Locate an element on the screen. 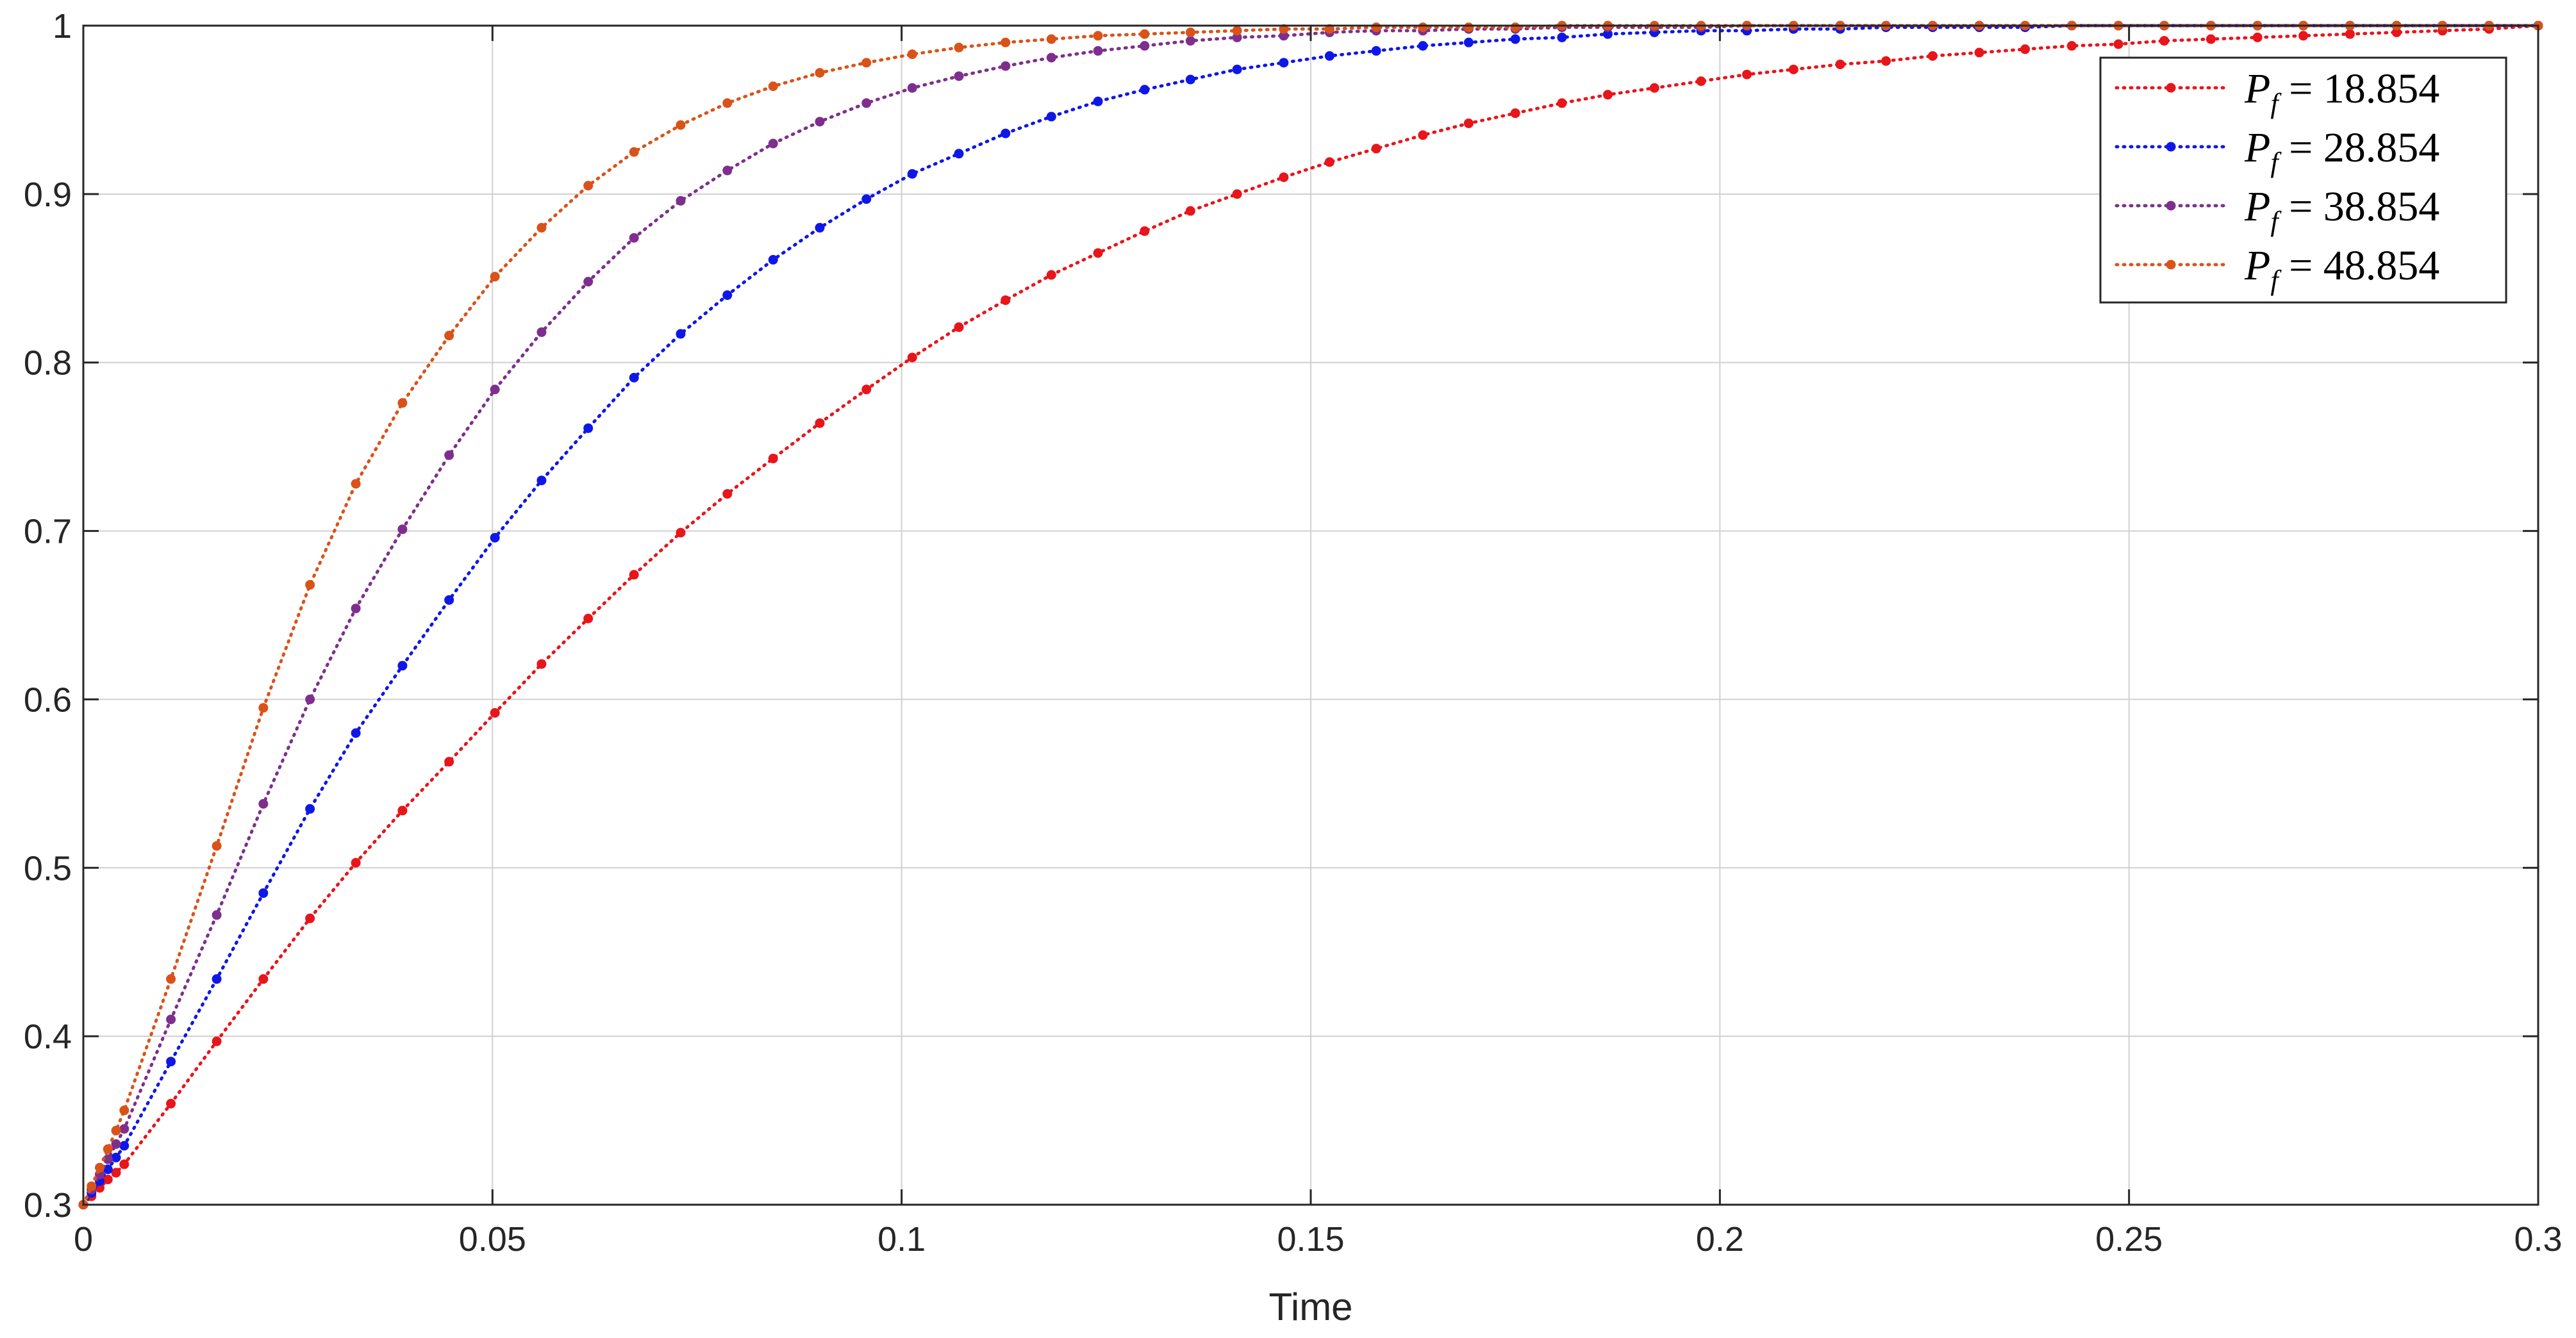 Image resolution: width=2576 pixels, height=1338 pixels. legend-label-1: Pf = 18.854 is located at coordinates (2341, 92).